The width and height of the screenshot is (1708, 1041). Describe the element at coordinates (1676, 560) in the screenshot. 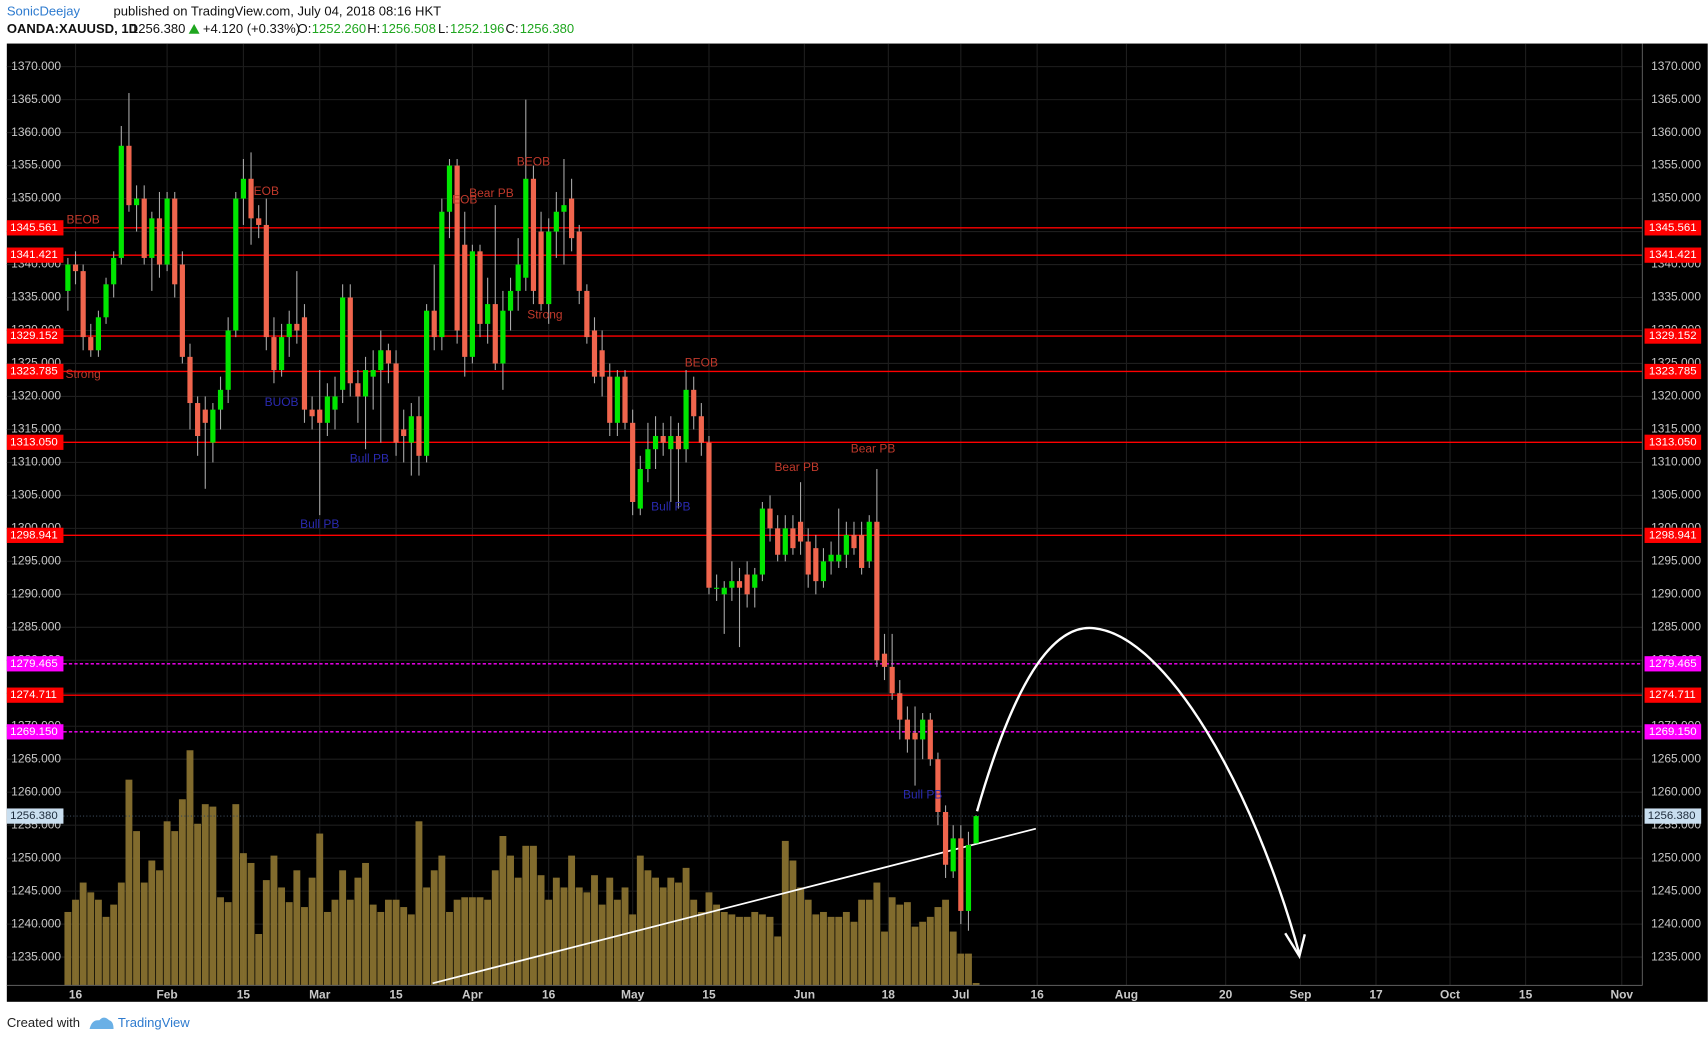

I see `y-tick-label: 1295.000` at that location.